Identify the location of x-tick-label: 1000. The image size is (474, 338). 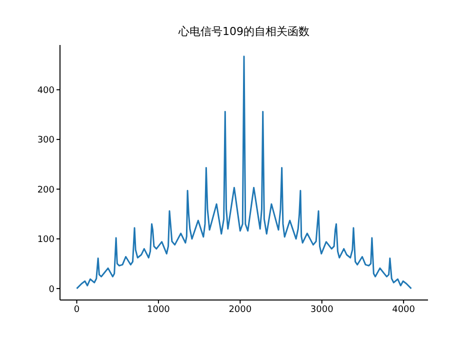
(158, 309).